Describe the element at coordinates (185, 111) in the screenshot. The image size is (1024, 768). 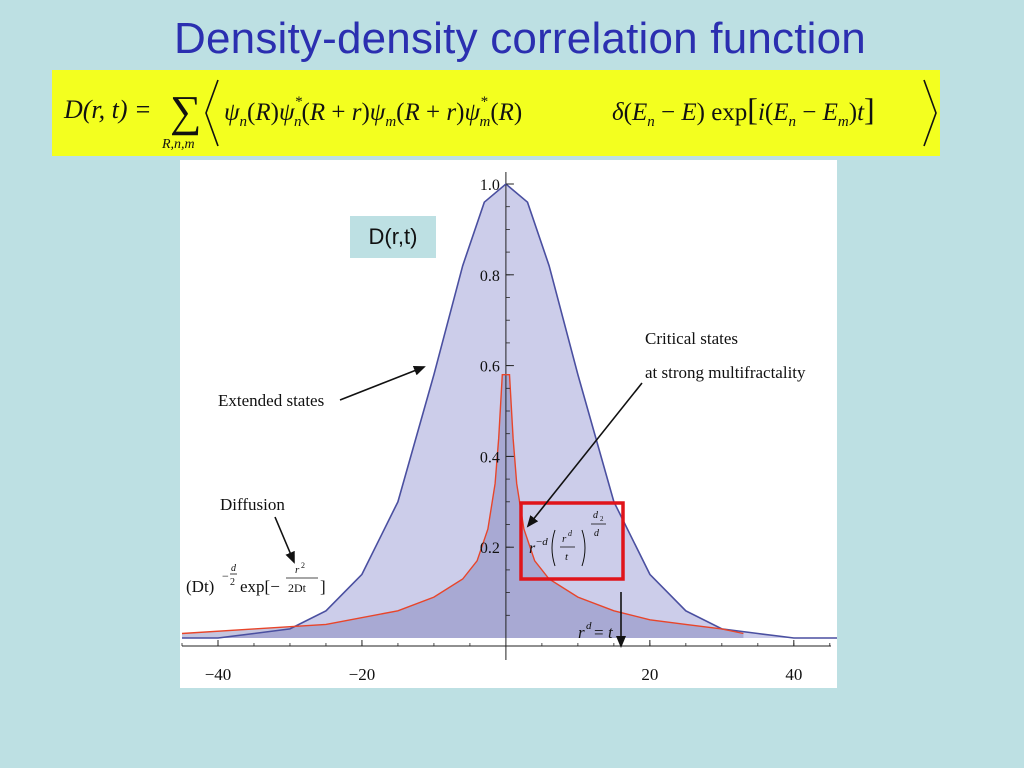
I see `formula-sum-symbol: ∑` at that location.